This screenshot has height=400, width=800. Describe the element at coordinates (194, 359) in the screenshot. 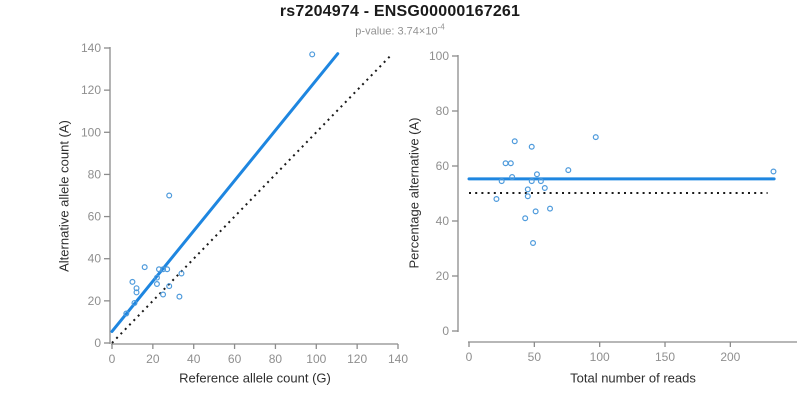

I see `x-tick-label: 40` at that location.